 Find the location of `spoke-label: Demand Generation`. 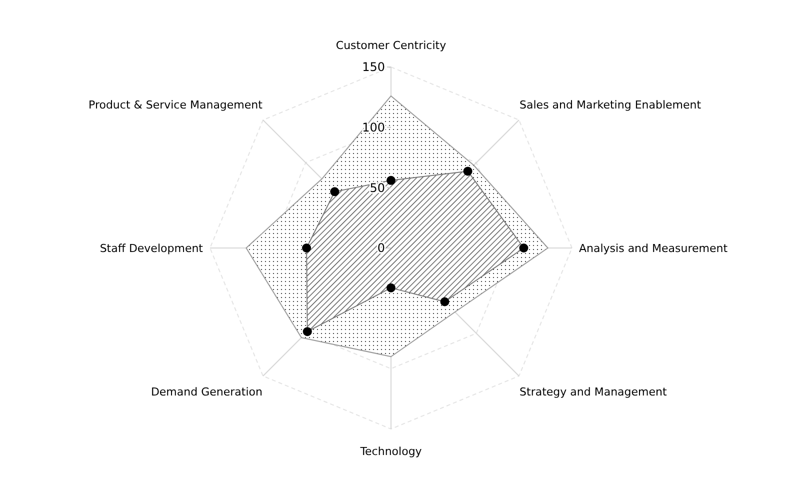

spoke-label: Demand Generation is located at coordinates (206, 391).